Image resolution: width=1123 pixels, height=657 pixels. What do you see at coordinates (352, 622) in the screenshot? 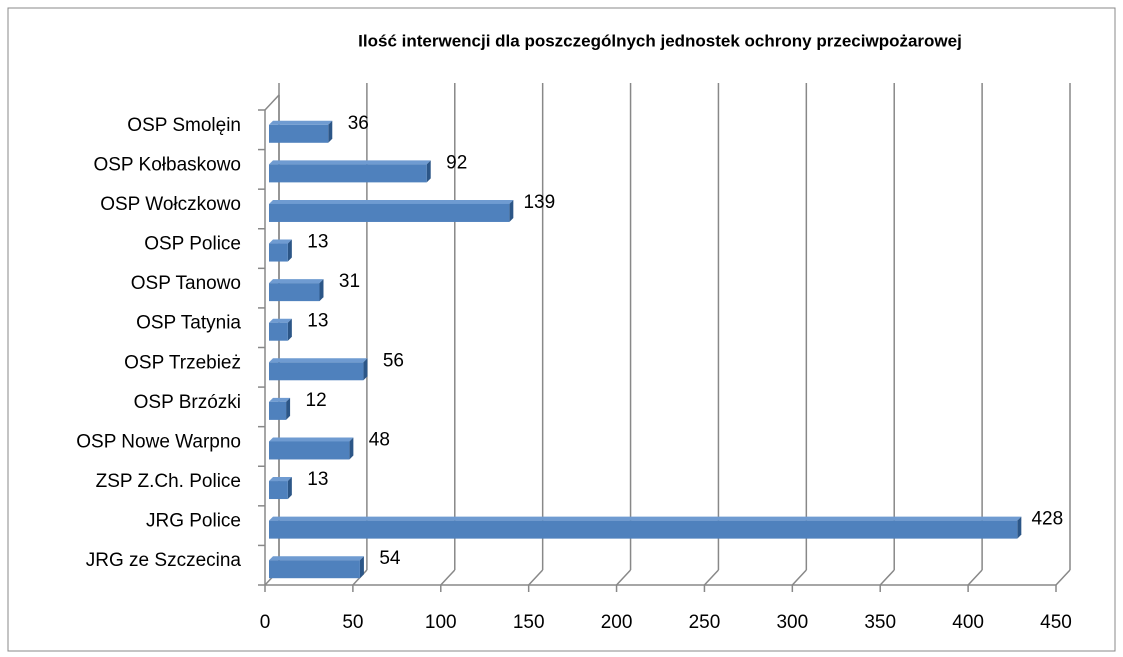
I see `x-tick-label: 50` at bounding box center [352, 622].